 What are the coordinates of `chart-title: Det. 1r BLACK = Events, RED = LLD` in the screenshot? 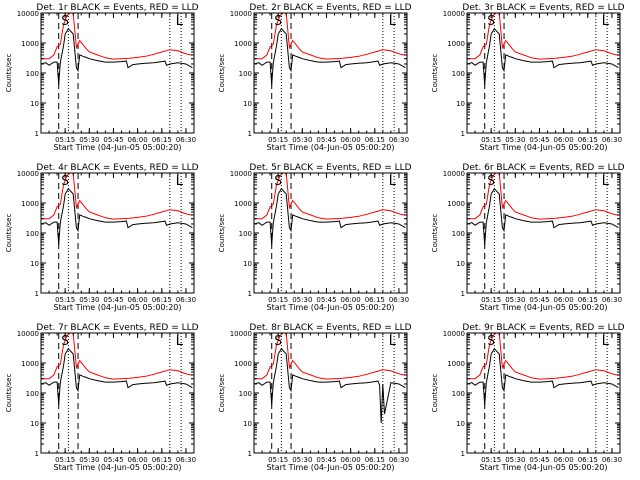 It's located at (117, 8).